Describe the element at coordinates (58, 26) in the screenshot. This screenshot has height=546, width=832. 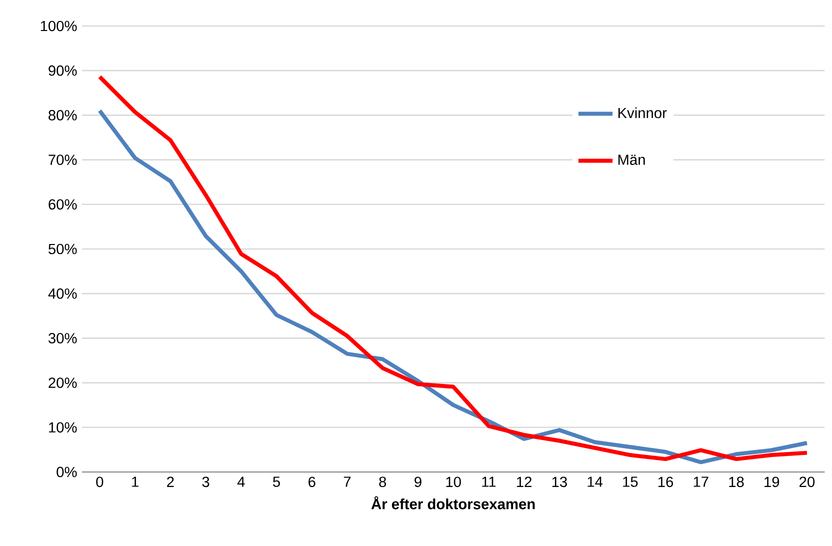
I see `y-tick-label: 100%` at that location.